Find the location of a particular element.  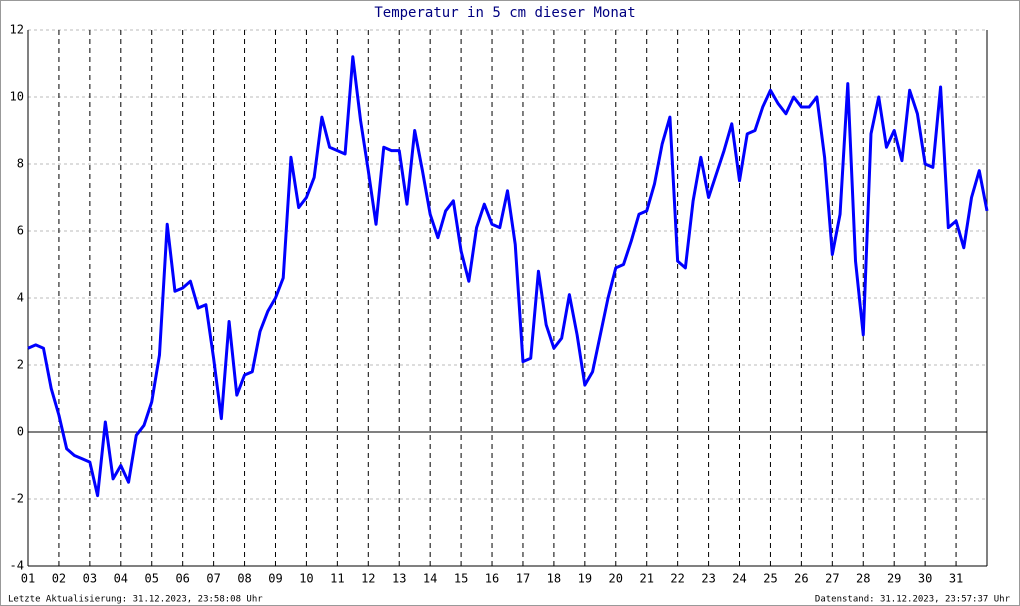

chart-title: Temperatur in 5 cm dieser Monat is located at coordinates (504, 13).